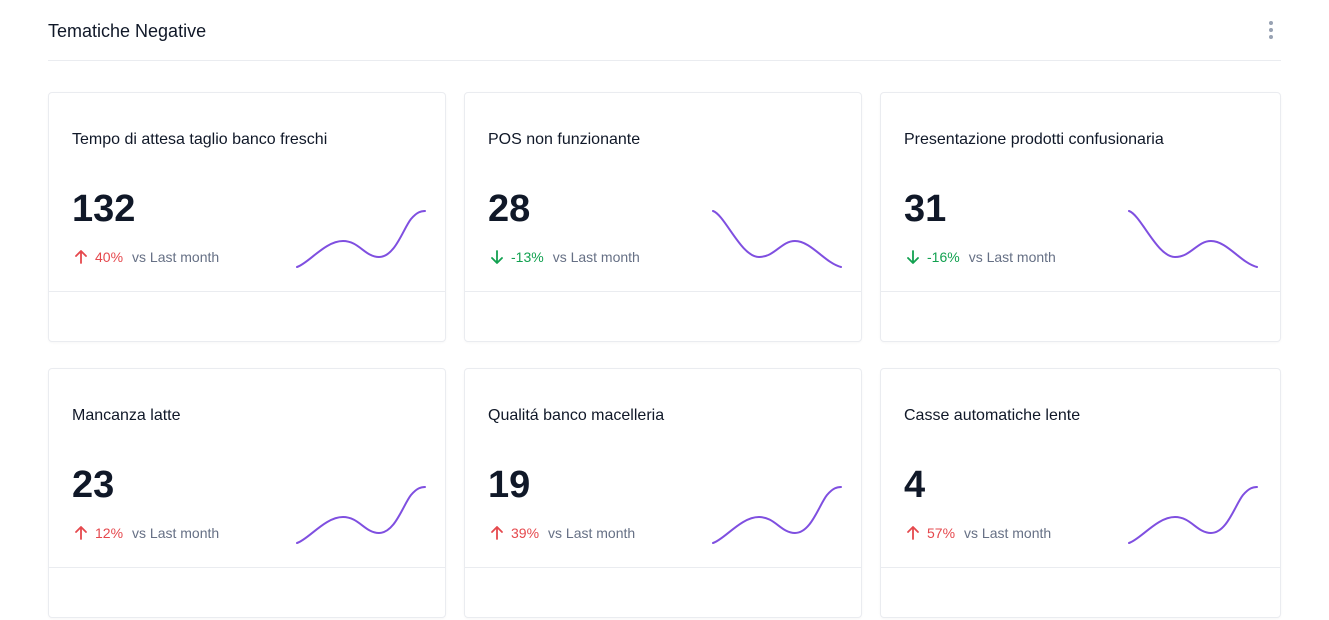  I want to click on trend-percentage: 40%, so click(109, 257).